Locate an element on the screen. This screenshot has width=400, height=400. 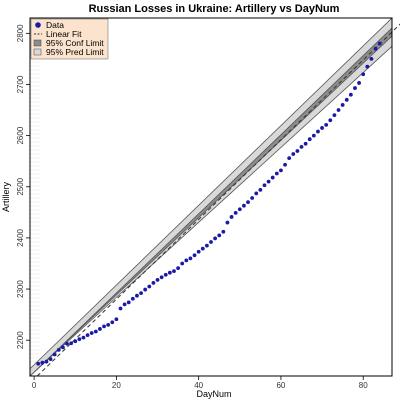
legend-label-data: Data is located at coordinates (55, 25).